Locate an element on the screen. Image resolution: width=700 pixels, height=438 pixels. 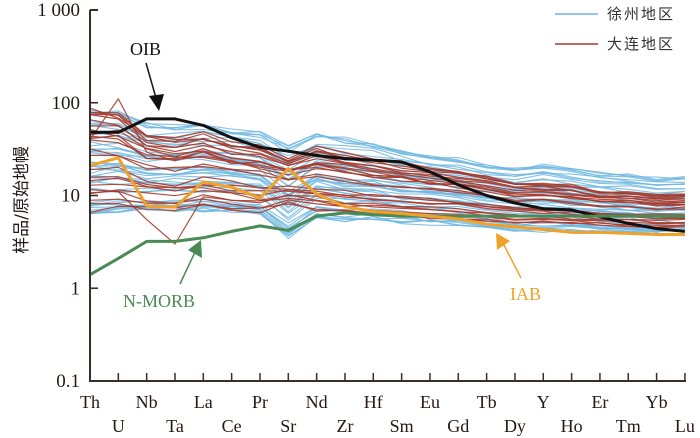
annotation-oib-arrowhead is located at coordinates (156, 102).